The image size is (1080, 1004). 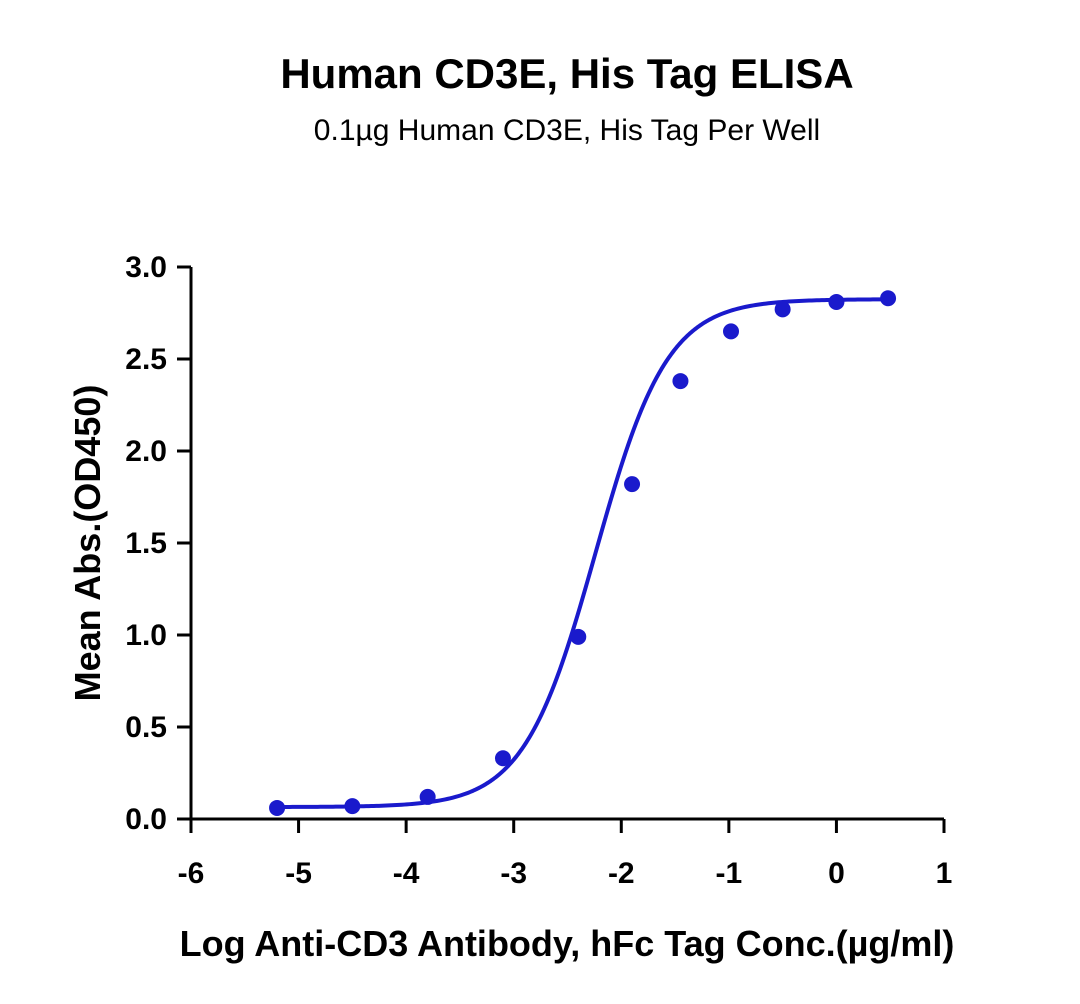 I want to click on x-tick-label: 1, so click(x=944, y=873).